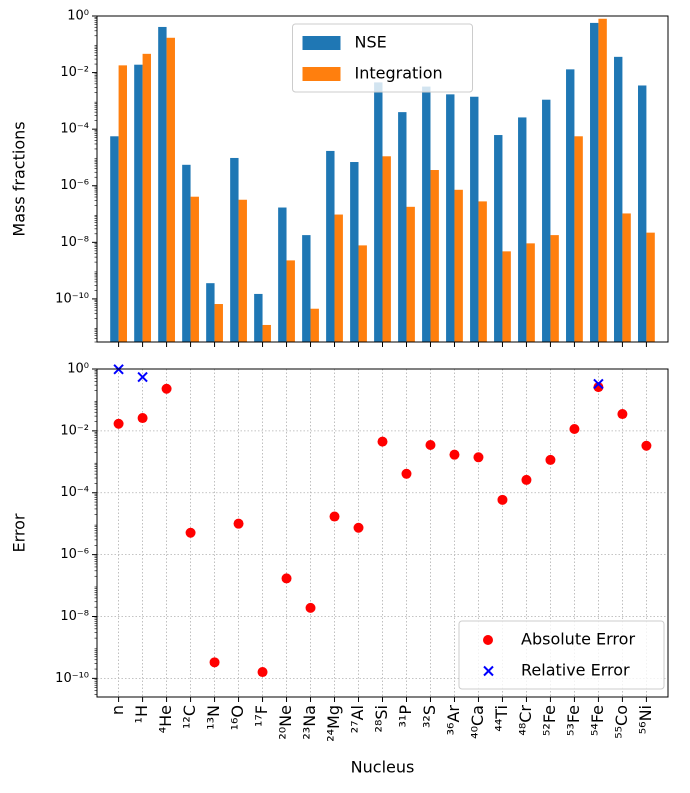 The width and height of the screenshot is (690, 793). What do you see at coordinates (19, 532) in the screenshot?
I see `y-axis-label: Error` at bounding box center [19, 532].